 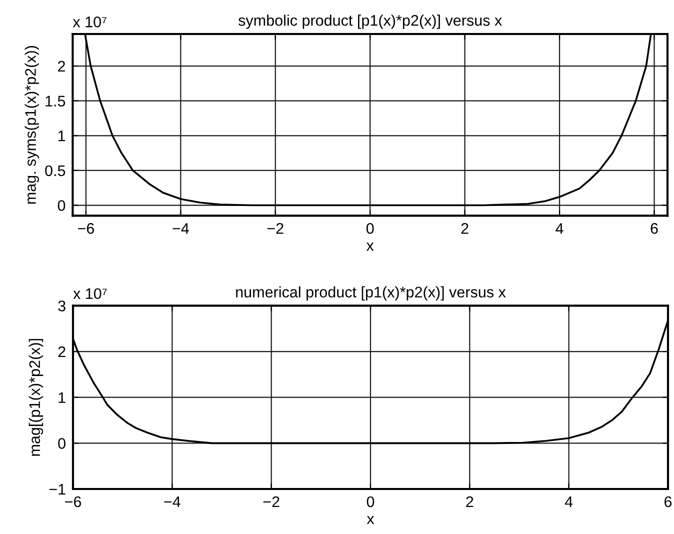 I want to click on chart-title: numerical product [p1(x)*p2(x)] versus x, so click(x=371, y=293).